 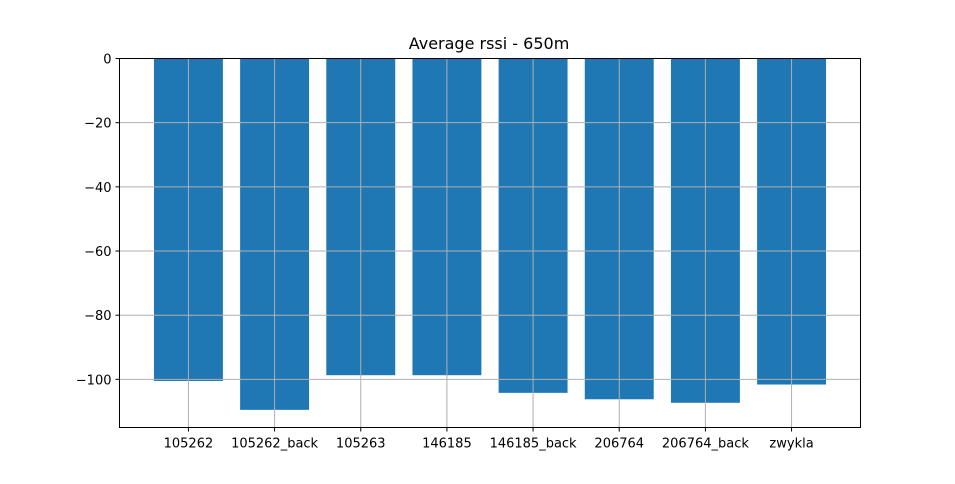 I want to click on y-tick-label: 0, so click(x=107, y=60).